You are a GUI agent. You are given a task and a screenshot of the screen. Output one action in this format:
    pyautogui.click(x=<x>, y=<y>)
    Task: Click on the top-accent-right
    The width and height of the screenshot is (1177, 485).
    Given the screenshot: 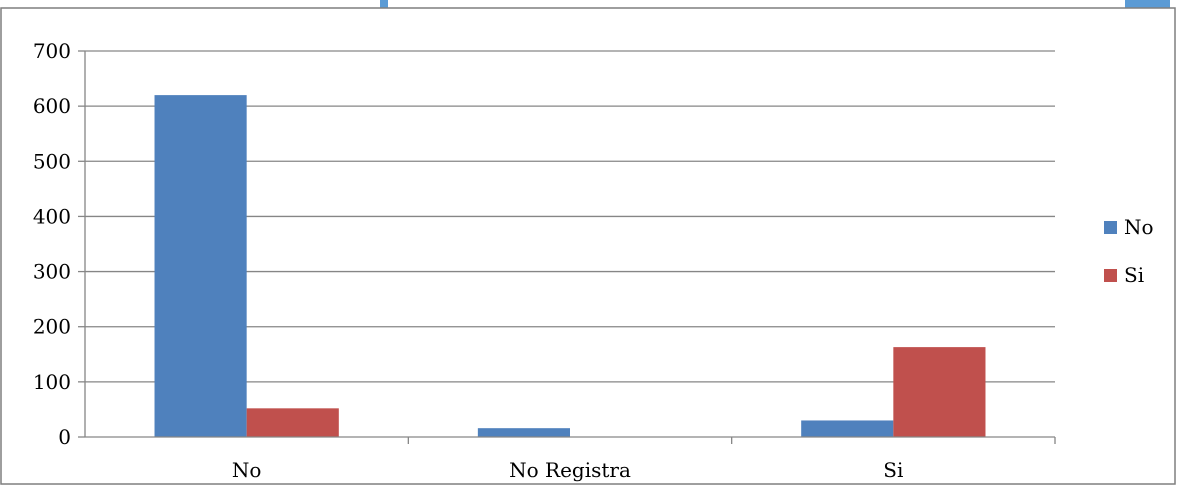 What is the action you would take?
    pyautogui.click(x=1147, y=4)
    